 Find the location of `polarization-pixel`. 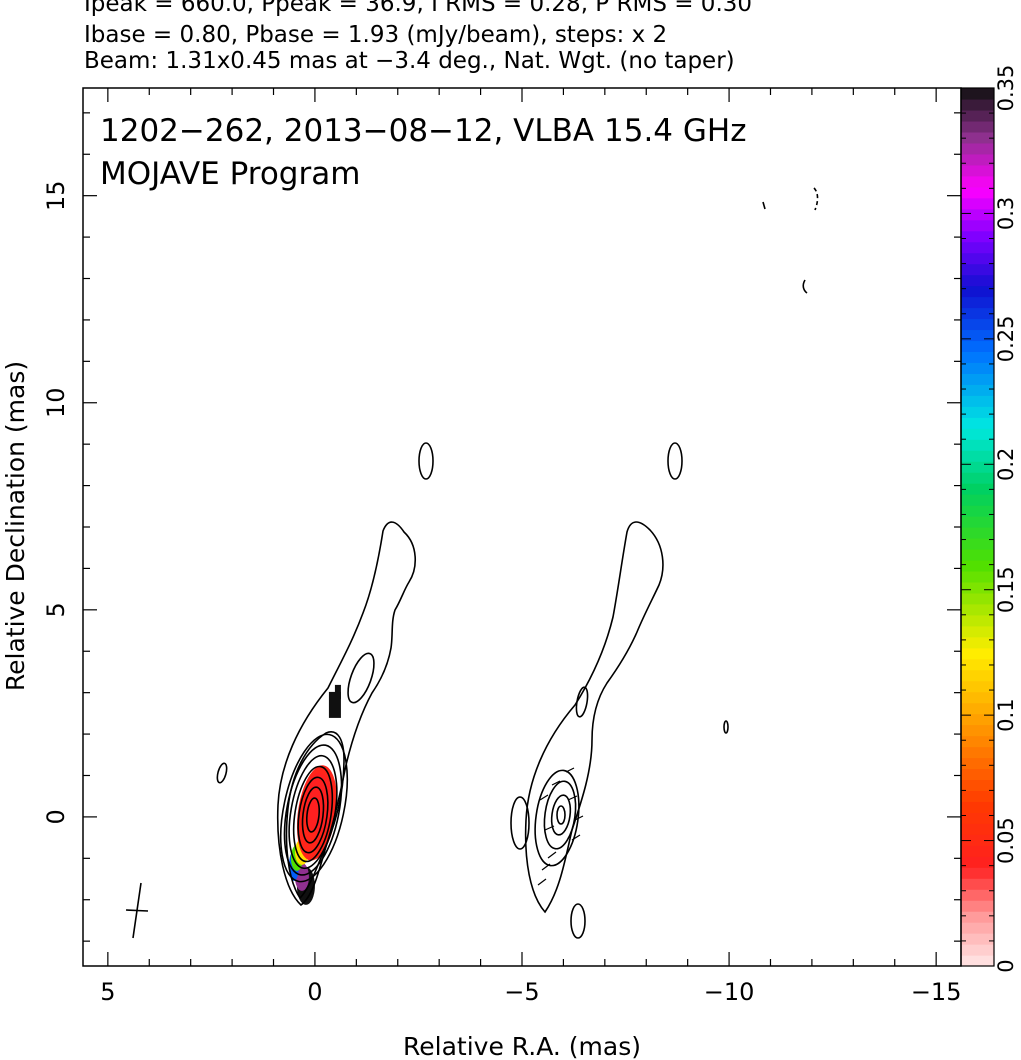

polarization-pixel is located at coordinates (337, 691).